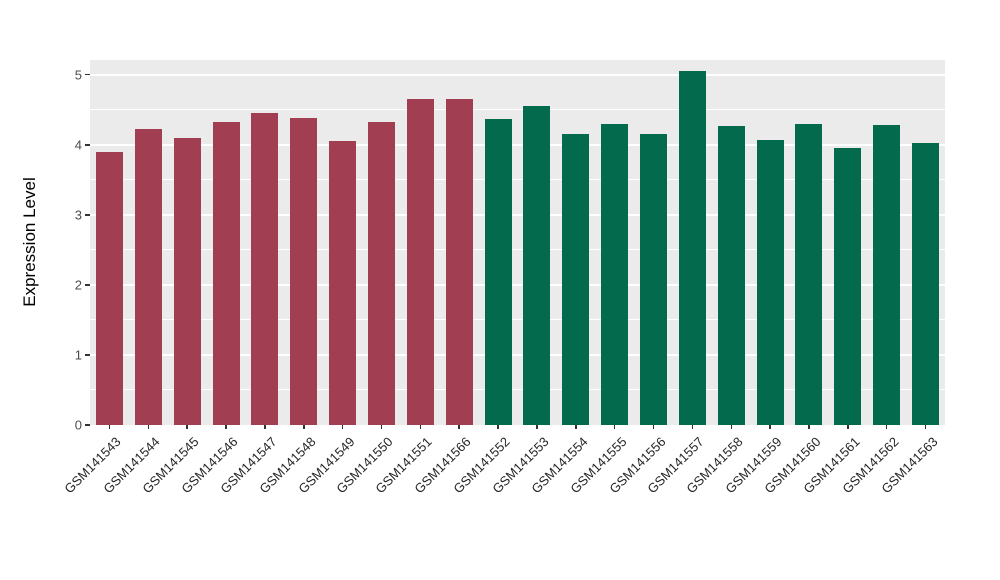  What do you see at coordinates (78, 425) in the screenshot?
I see `y-tick-label: 0` at bounding box center [78, 425].